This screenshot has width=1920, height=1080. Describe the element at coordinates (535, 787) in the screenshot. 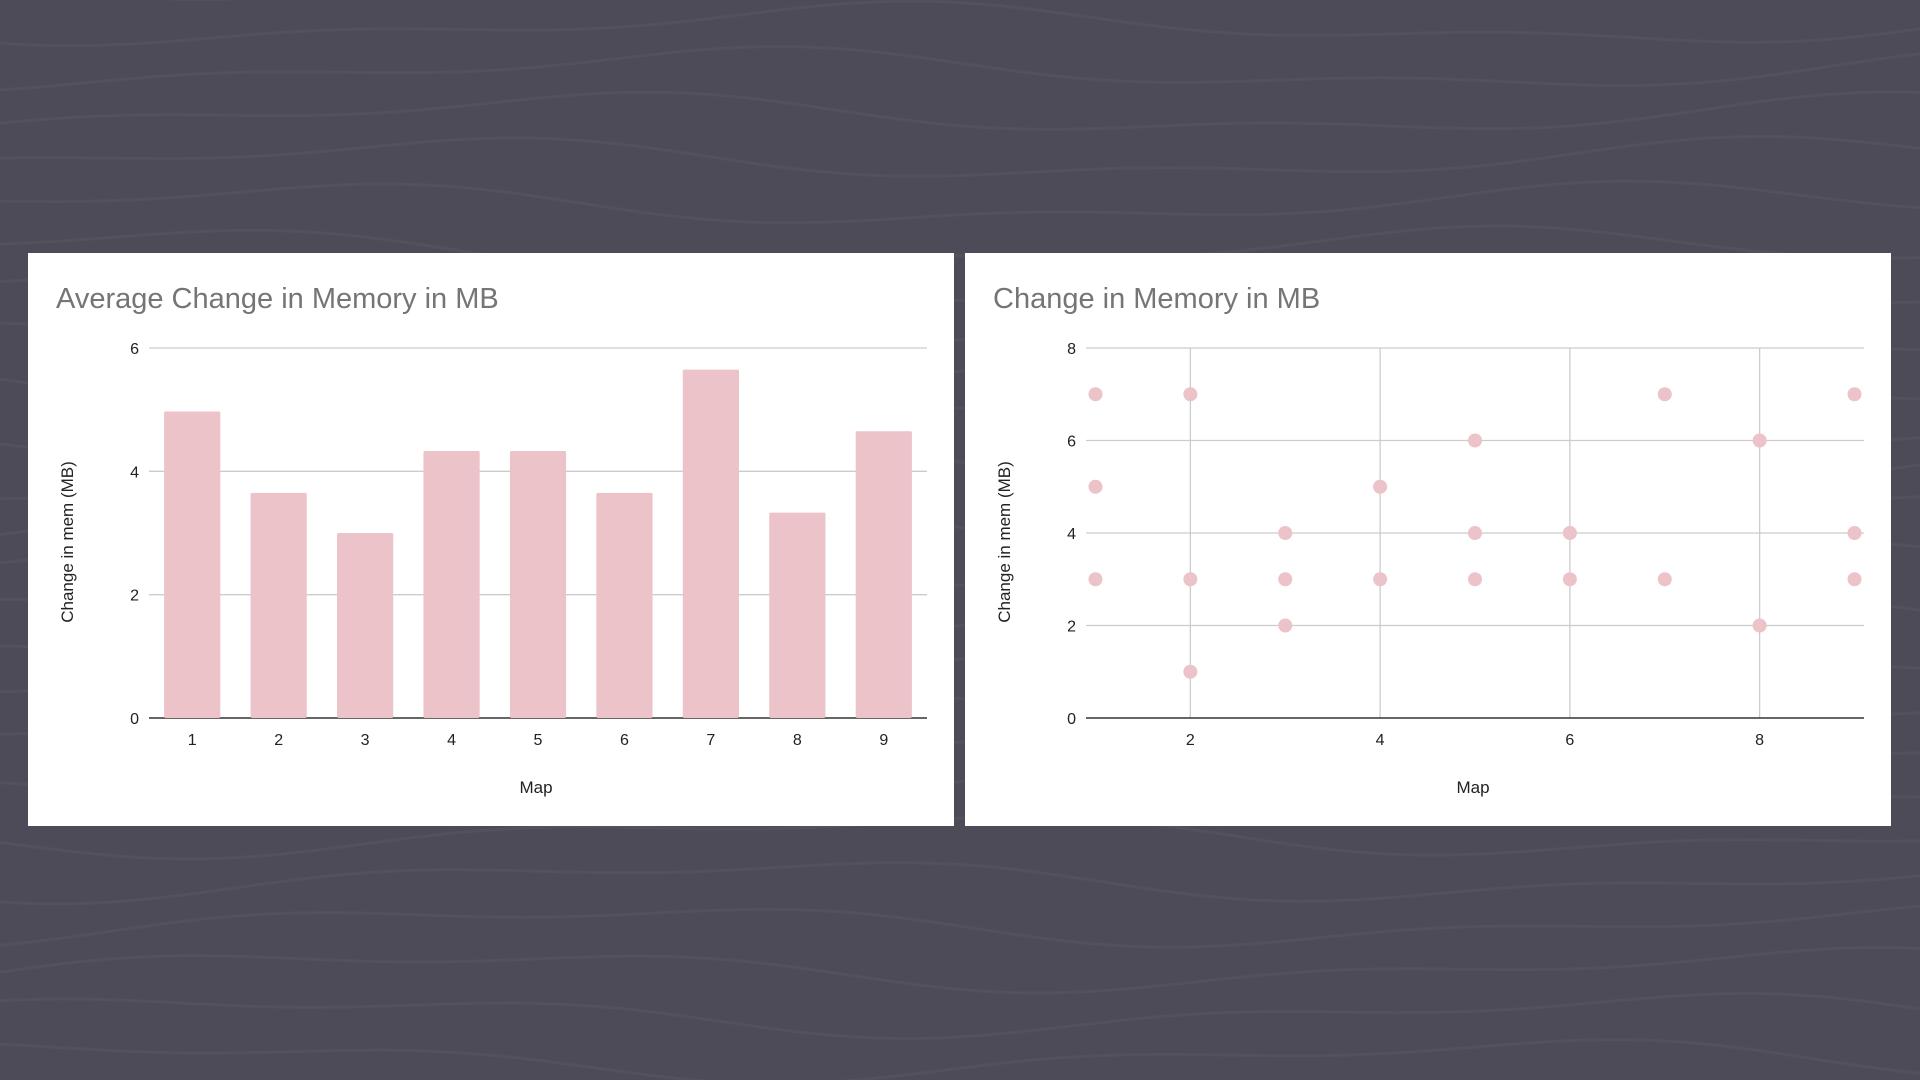

I see `bar-chart-x-axis-title: Map` at that location.